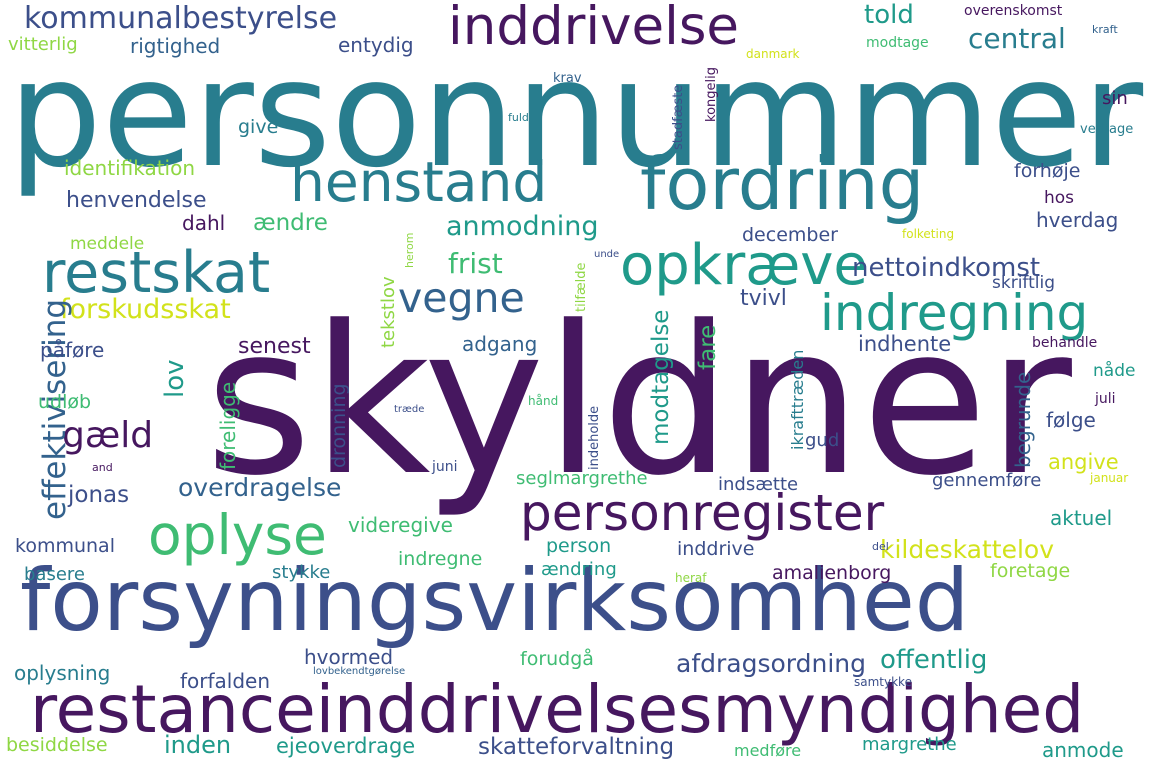 The image size is (1155, 770). Describe the element at coordinates (359, 671) in the screenshot. I see `word-101: lovbekendtgørelse` at that location.